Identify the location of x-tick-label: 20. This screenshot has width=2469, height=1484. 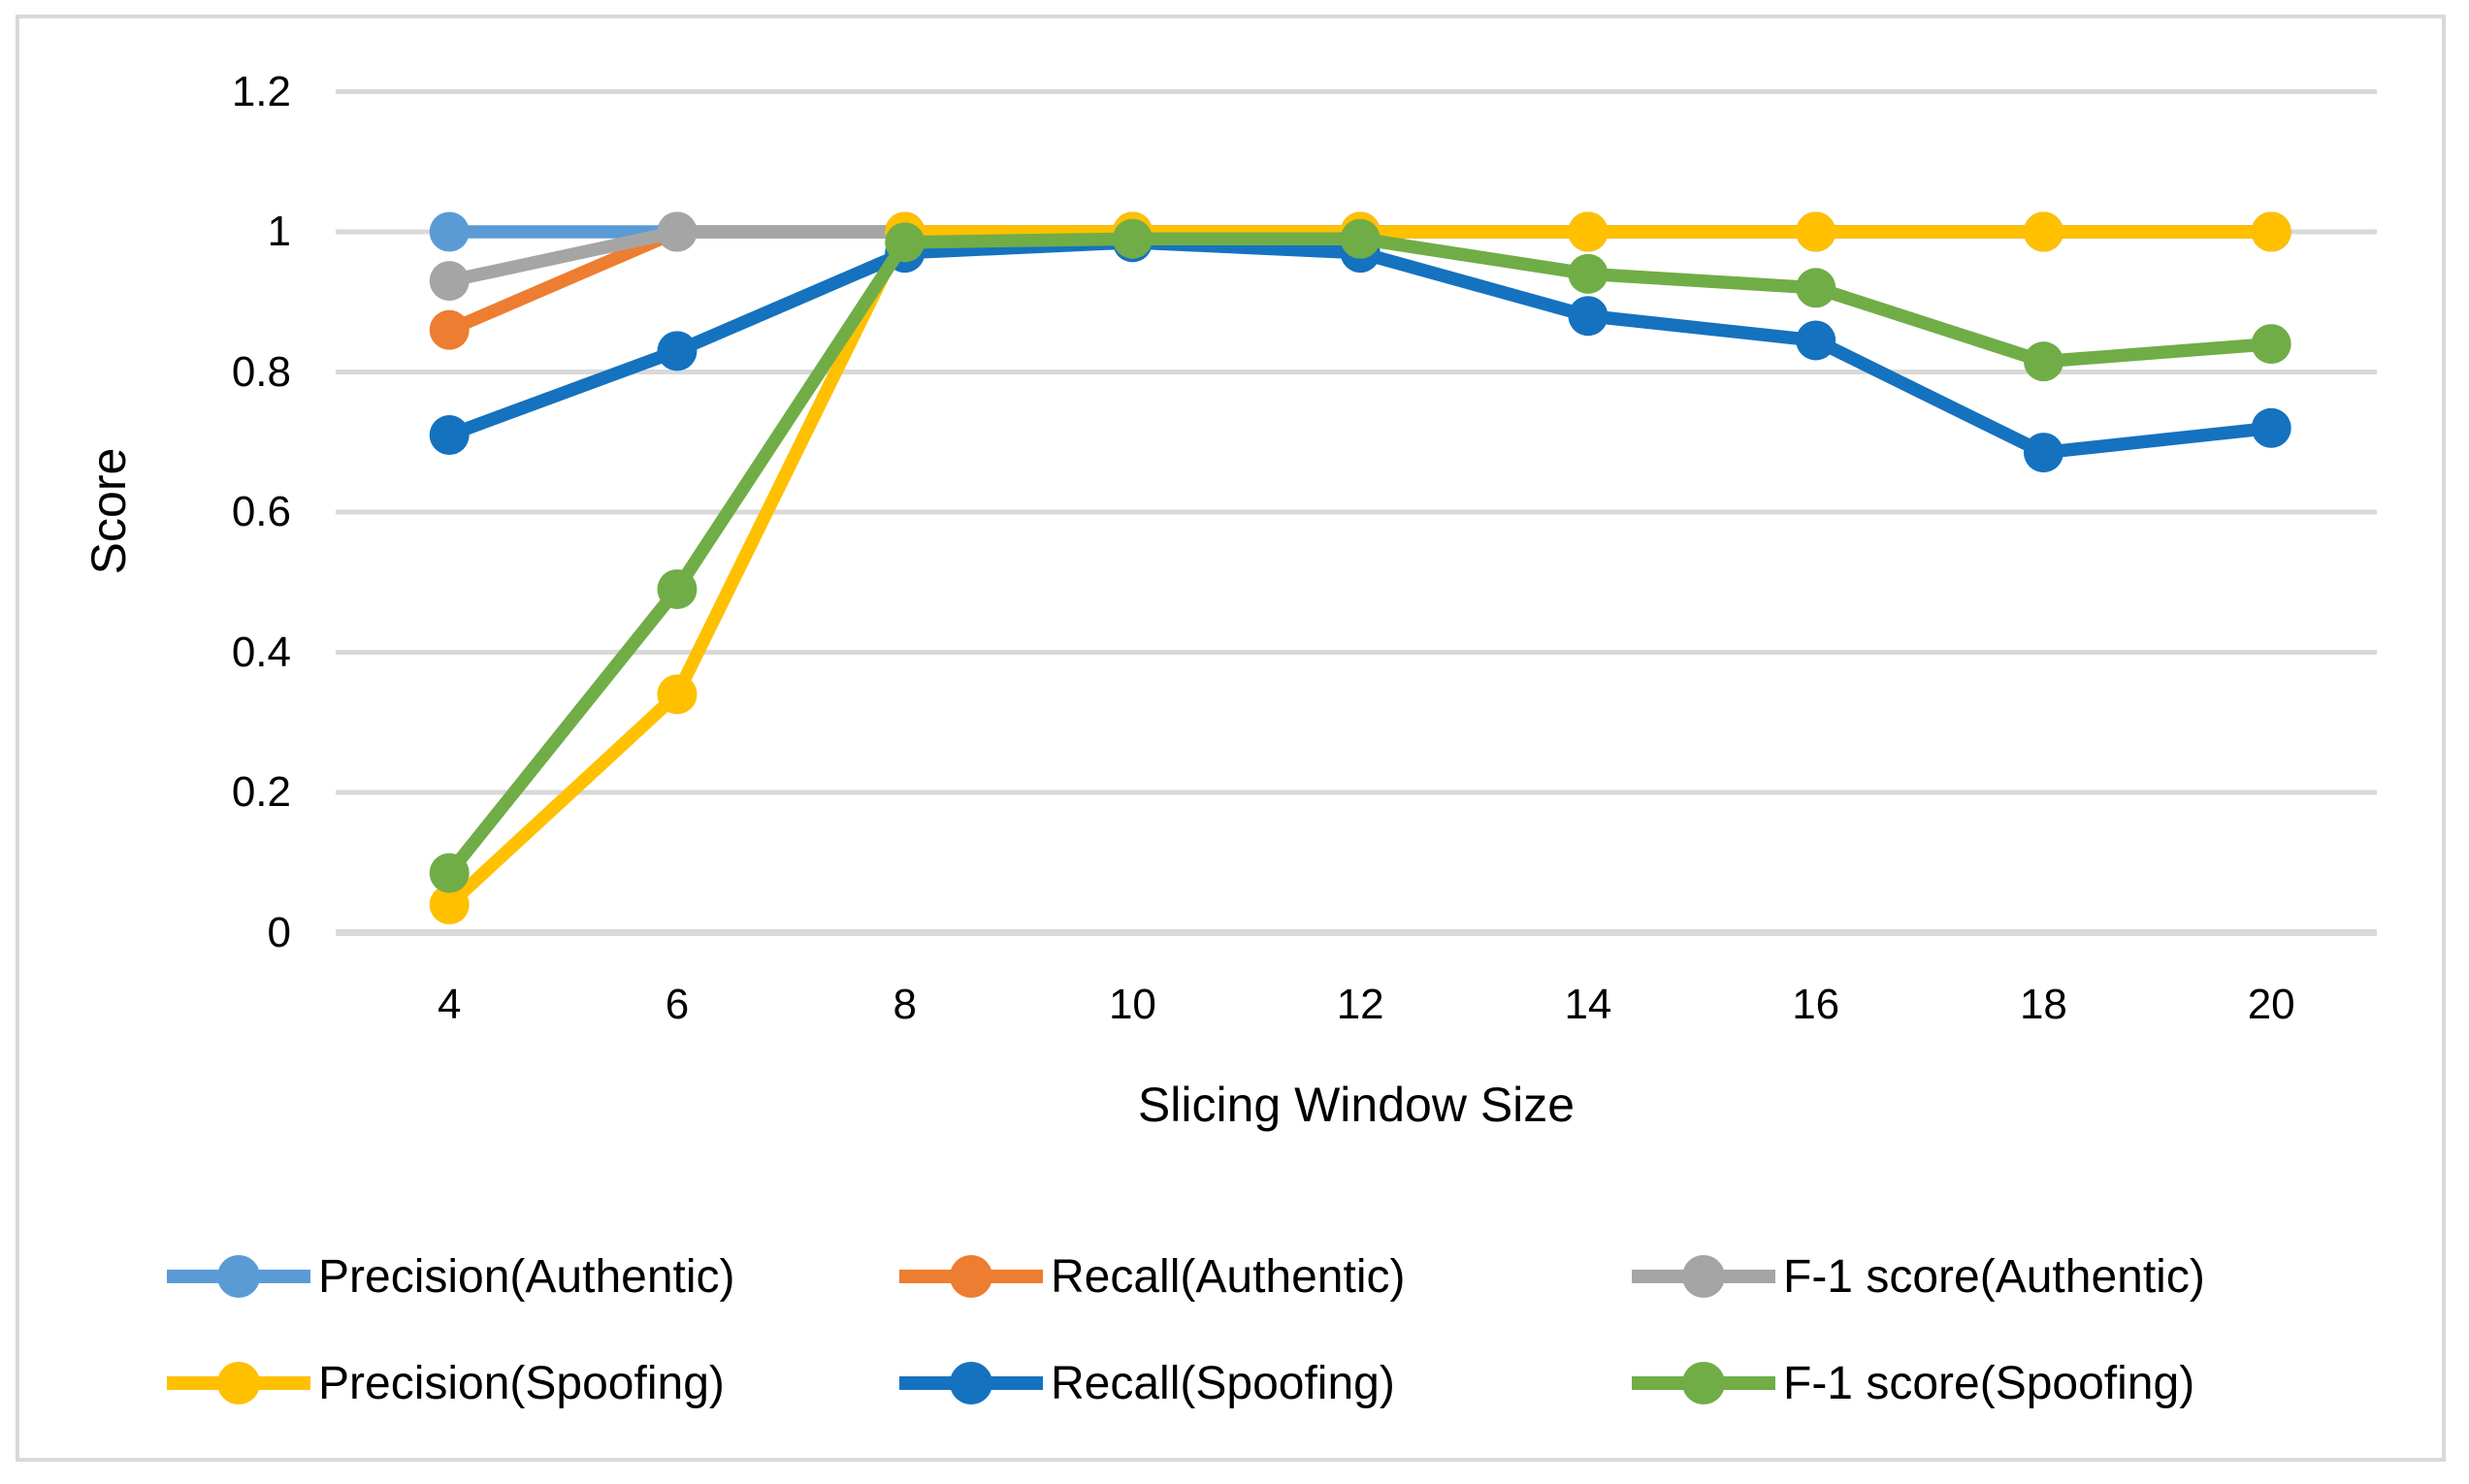
(2271, 1004).